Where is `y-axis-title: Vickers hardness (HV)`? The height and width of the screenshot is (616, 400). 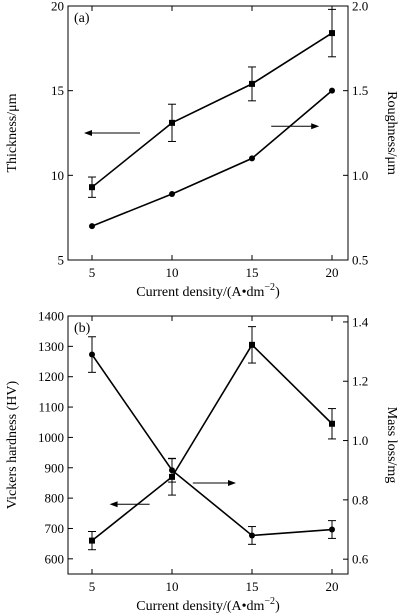
y-axis-title: Vickers hardness (HV) is located at coordinates (12, 445).